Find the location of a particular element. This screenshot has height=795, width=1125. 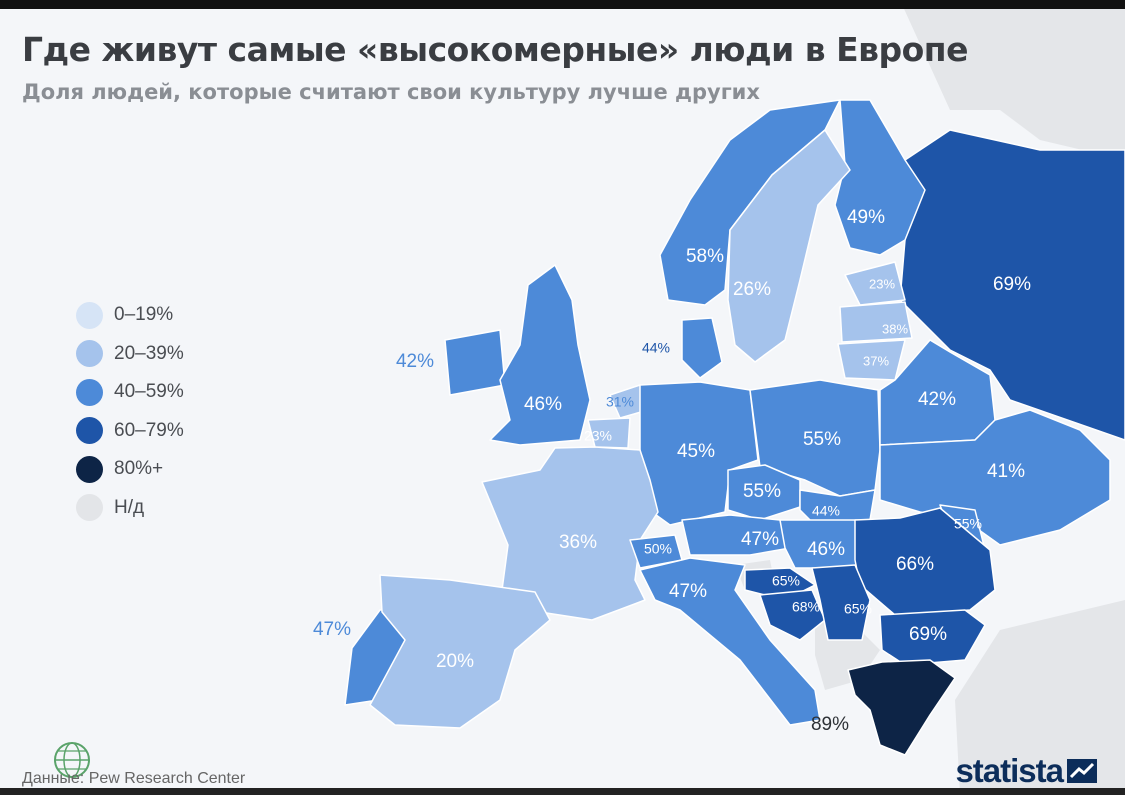

statista-logo: statista is located at coordinates (1009, 770).